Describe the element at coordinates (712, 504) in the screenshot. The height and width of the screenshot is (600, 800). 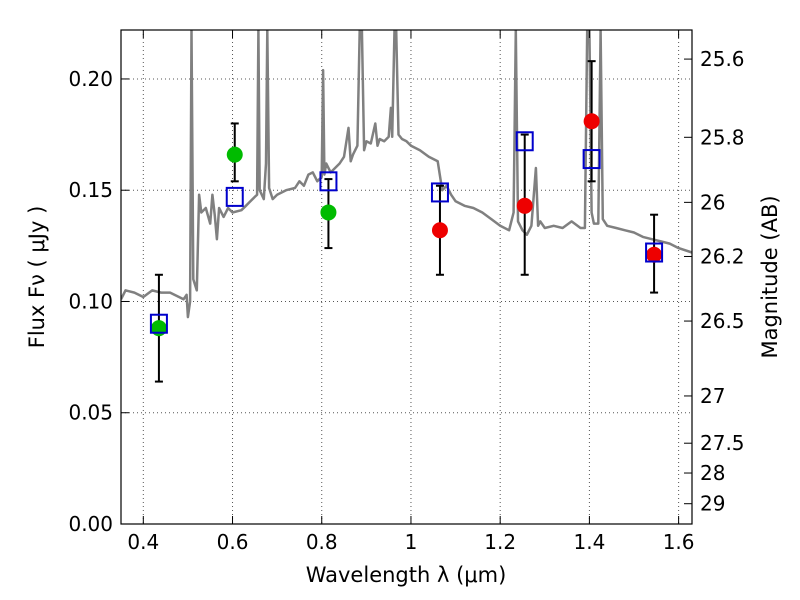
I see `y2-tick-label: 29` at that location.